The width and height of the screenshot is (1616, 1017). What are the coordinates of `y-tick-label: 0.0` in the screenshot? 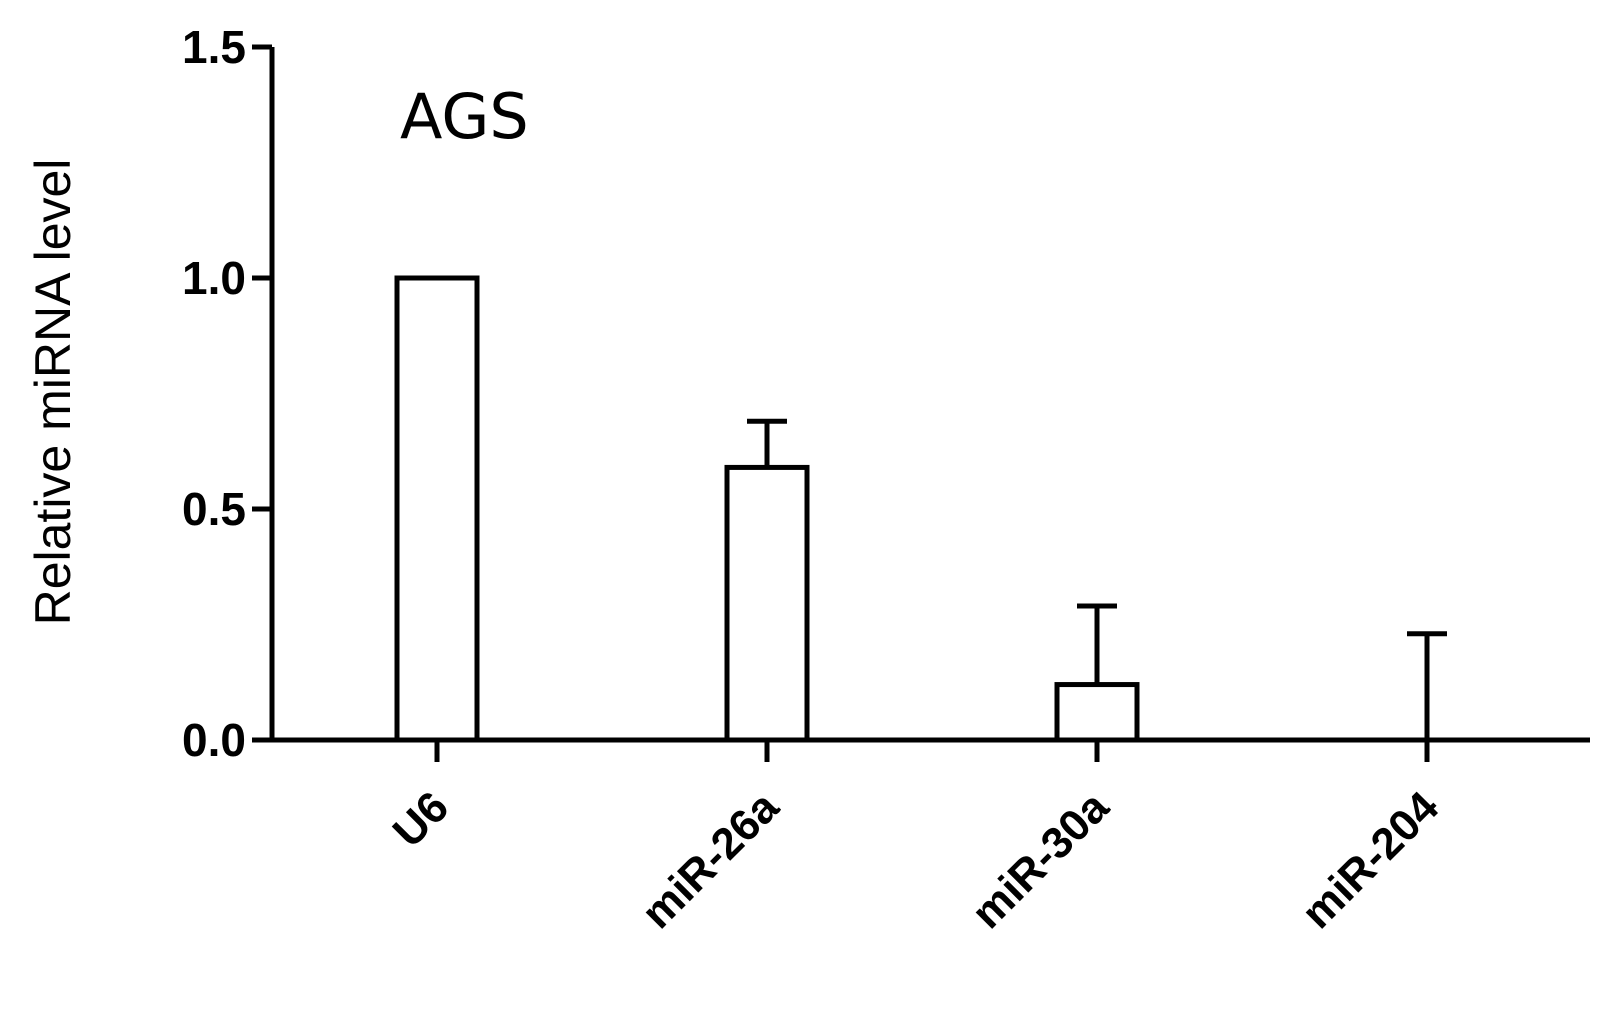 It's located at (214, 740).